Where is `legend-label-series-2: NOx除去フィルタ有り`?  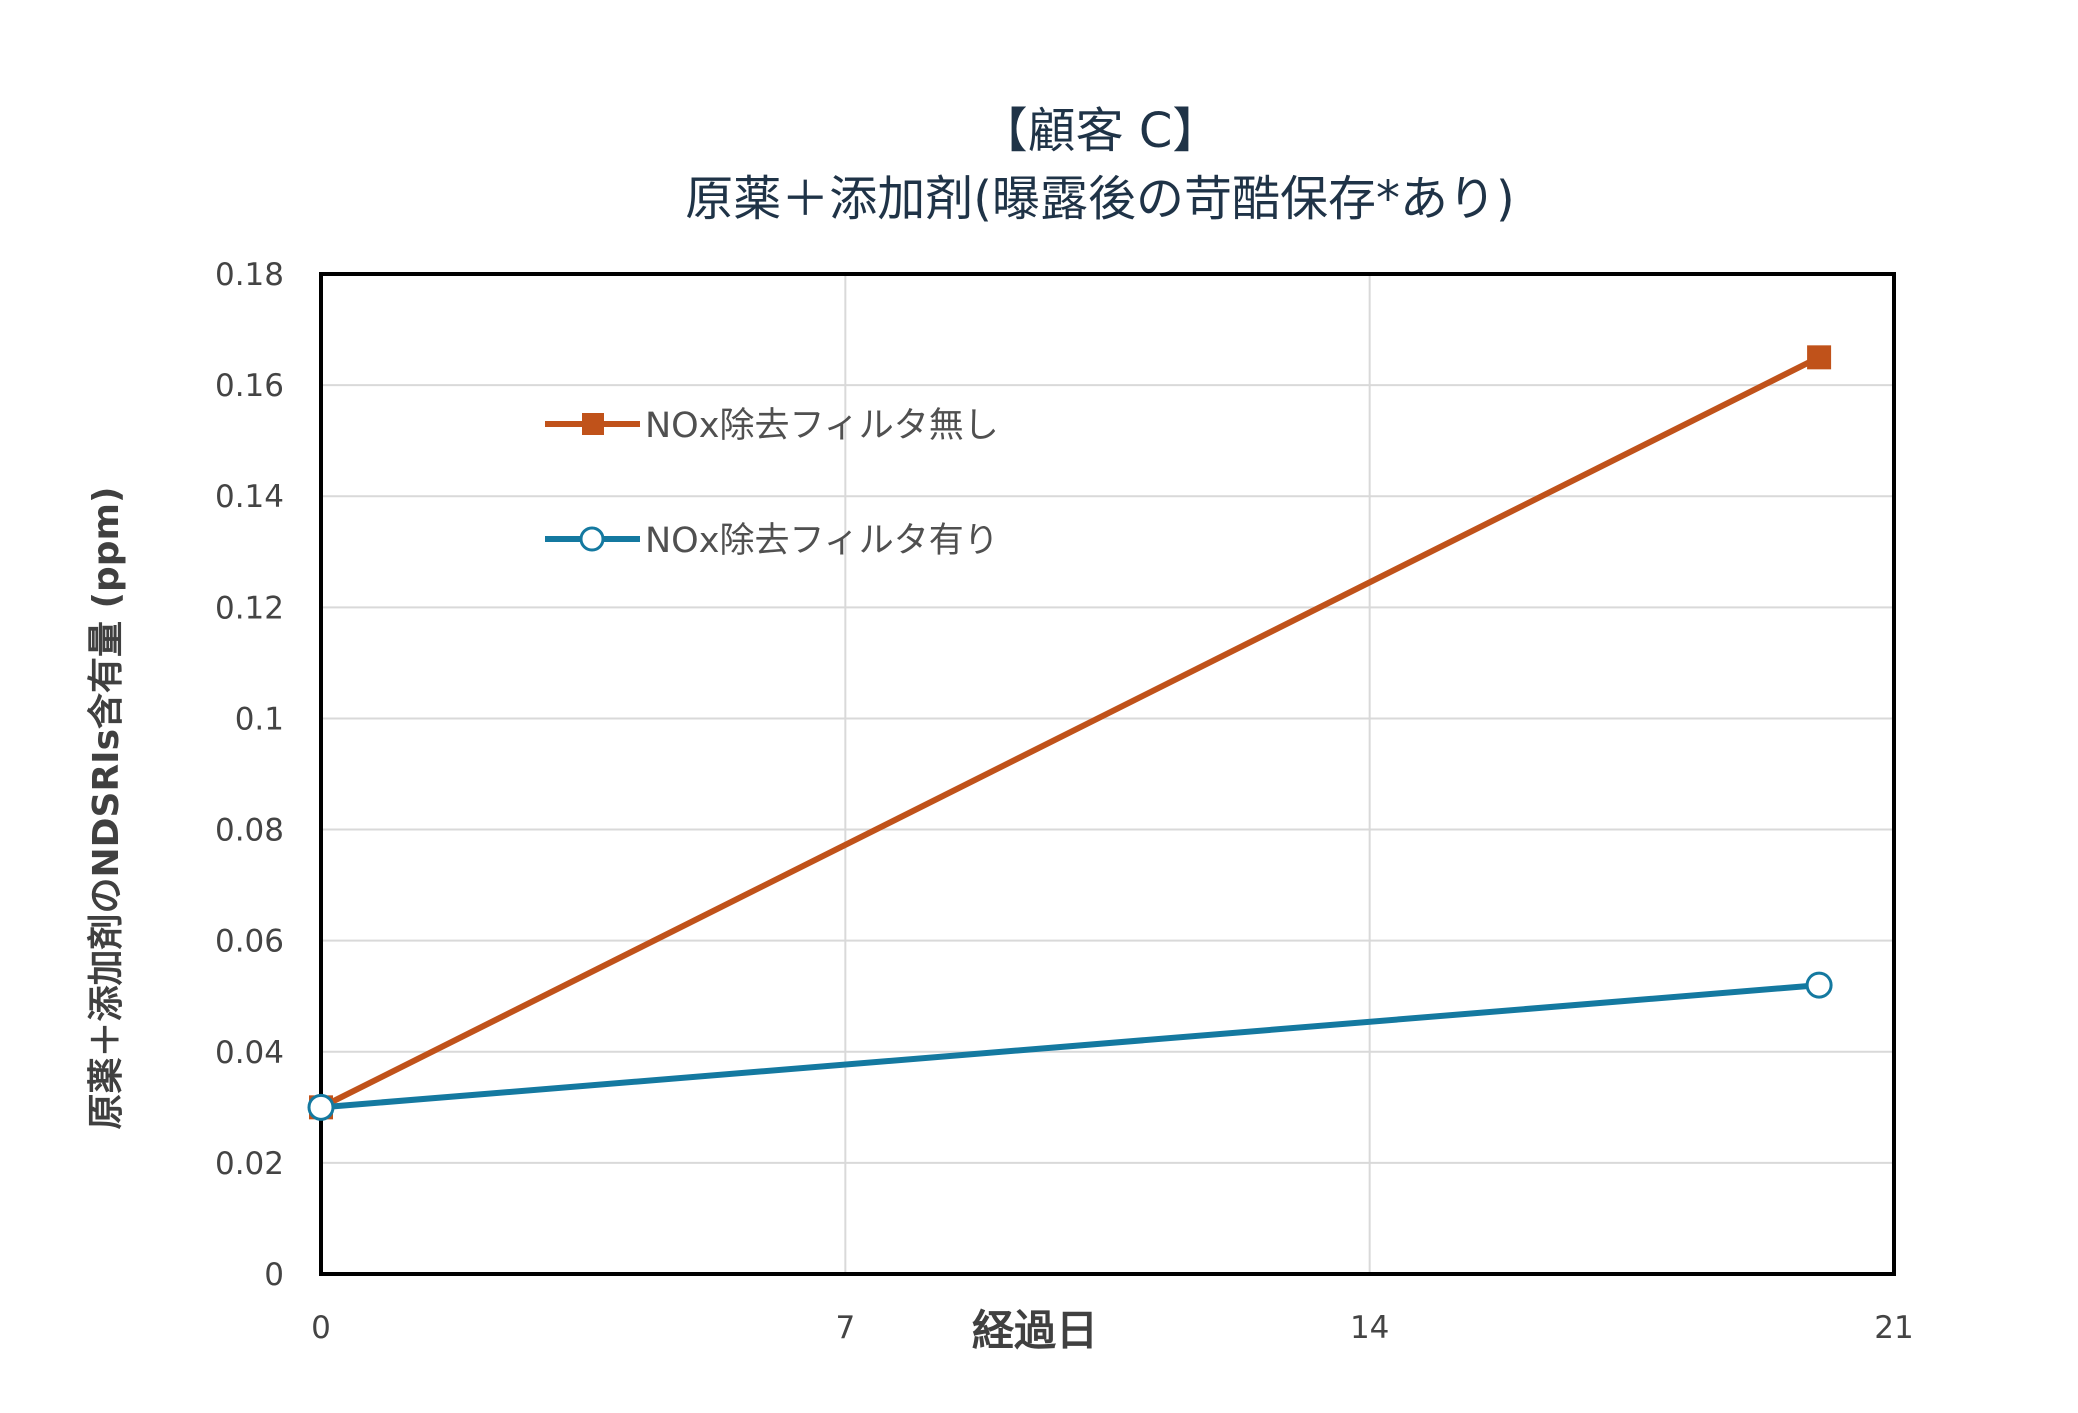
legend-label-series-2: NOx除去フィルタ有り is located at coordinates (822, 541).